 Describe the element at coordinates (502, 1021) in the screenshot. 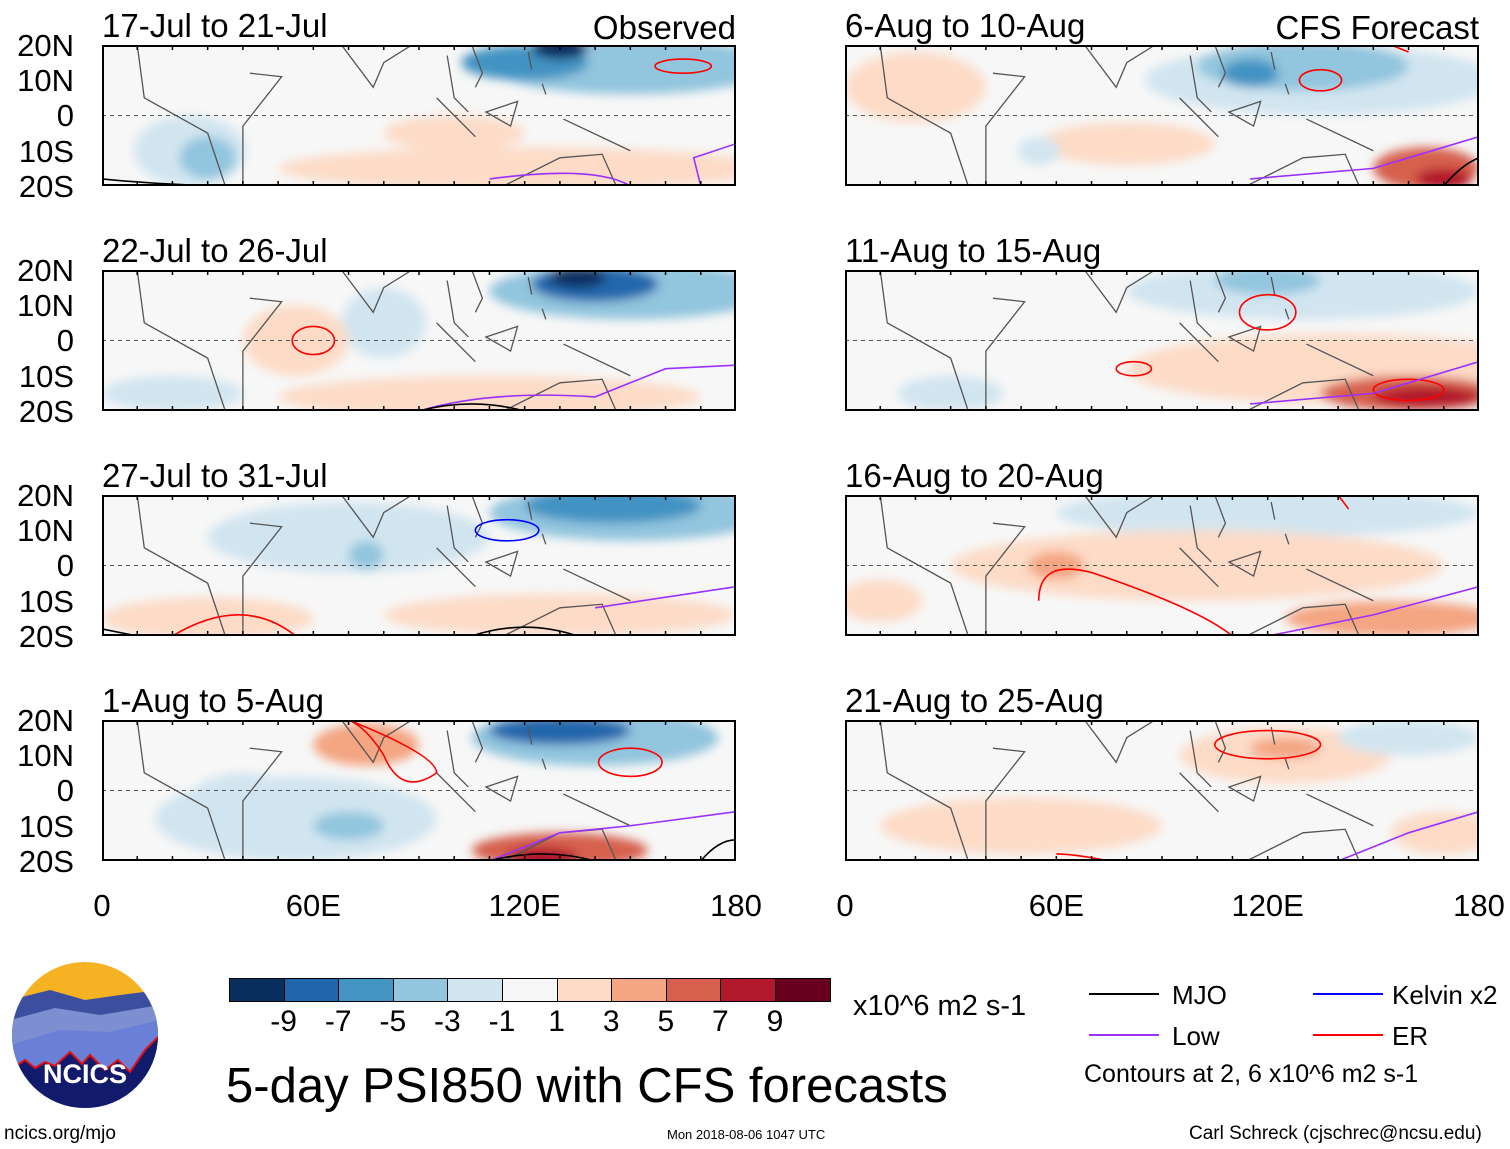

I see `colorbar-tick-label: -1` at that location.